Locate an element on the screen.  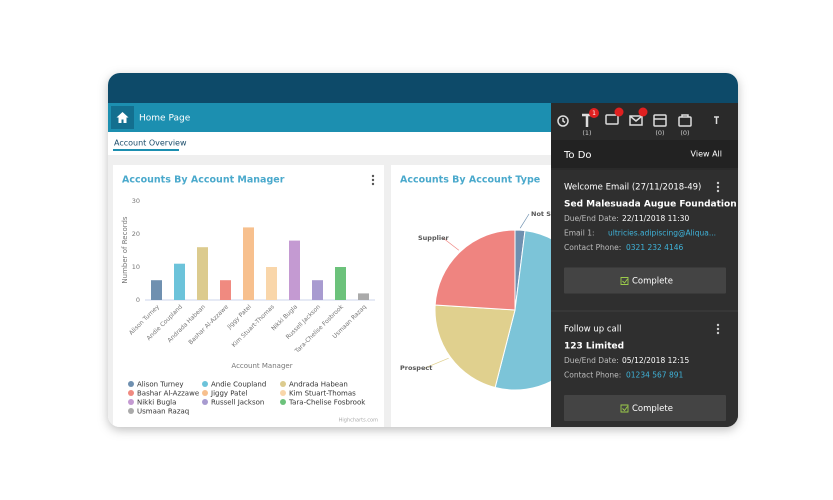
badge-count: 1 is located at coordinates (594, 113).